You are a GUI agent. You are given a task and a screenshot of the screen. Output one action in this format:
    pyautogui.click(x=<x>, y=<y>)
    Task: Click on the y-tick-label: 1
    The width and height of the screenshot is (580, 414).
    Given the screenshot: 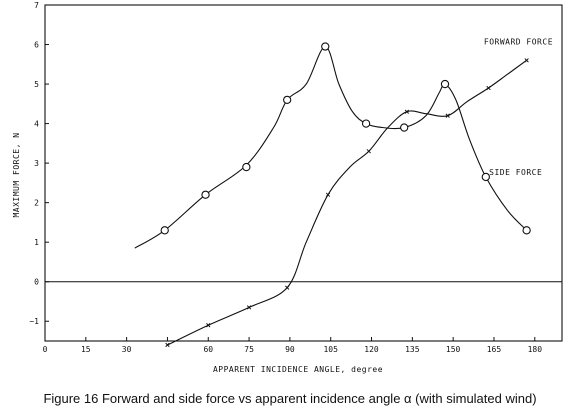 What is the action you would take?
    pyautogui.click(x=36, y=242)
    